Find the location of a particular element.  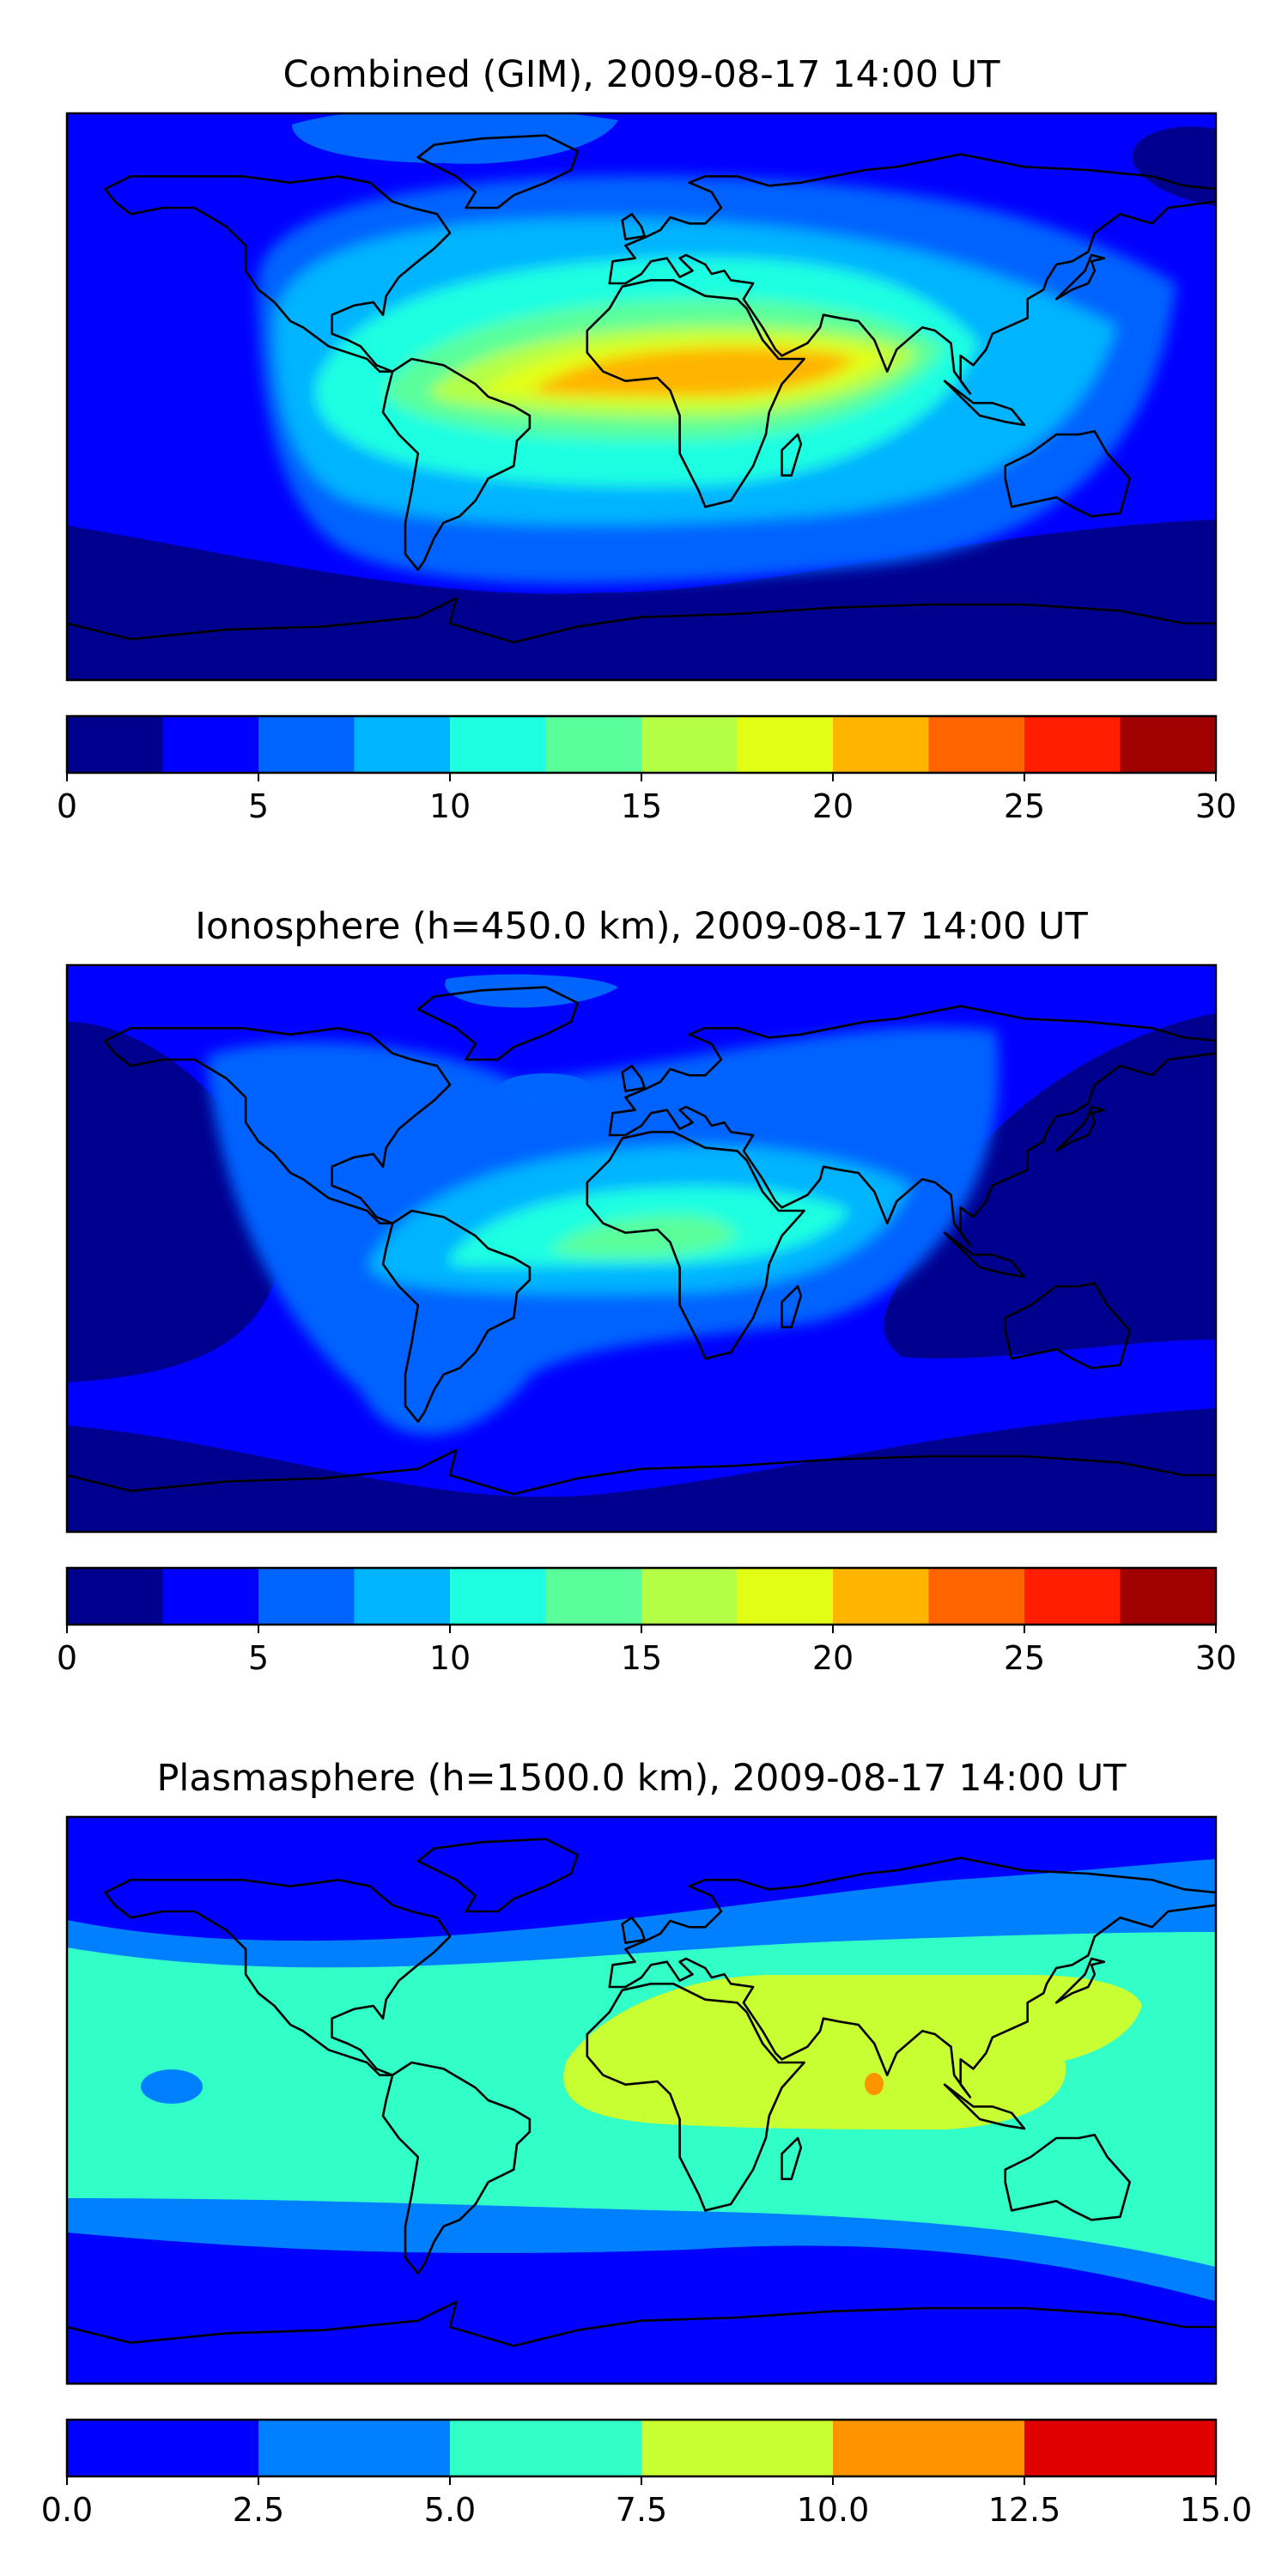

colorbar-tick-label: 0.0 is located at coordinates (67, 2510).